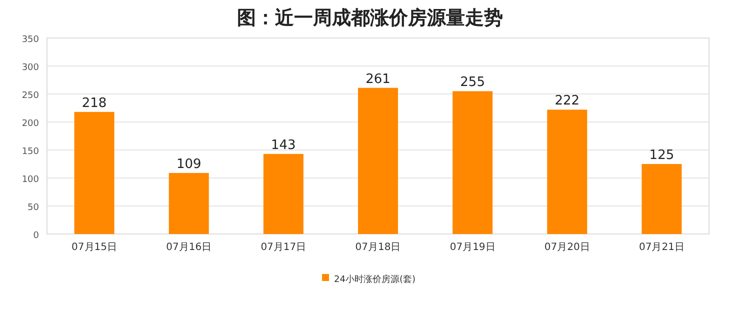 The image size is (740, 312). Describe the element at coordinates (31, 40) in the screenshot. I see `y-tick-label: 350` at that location.